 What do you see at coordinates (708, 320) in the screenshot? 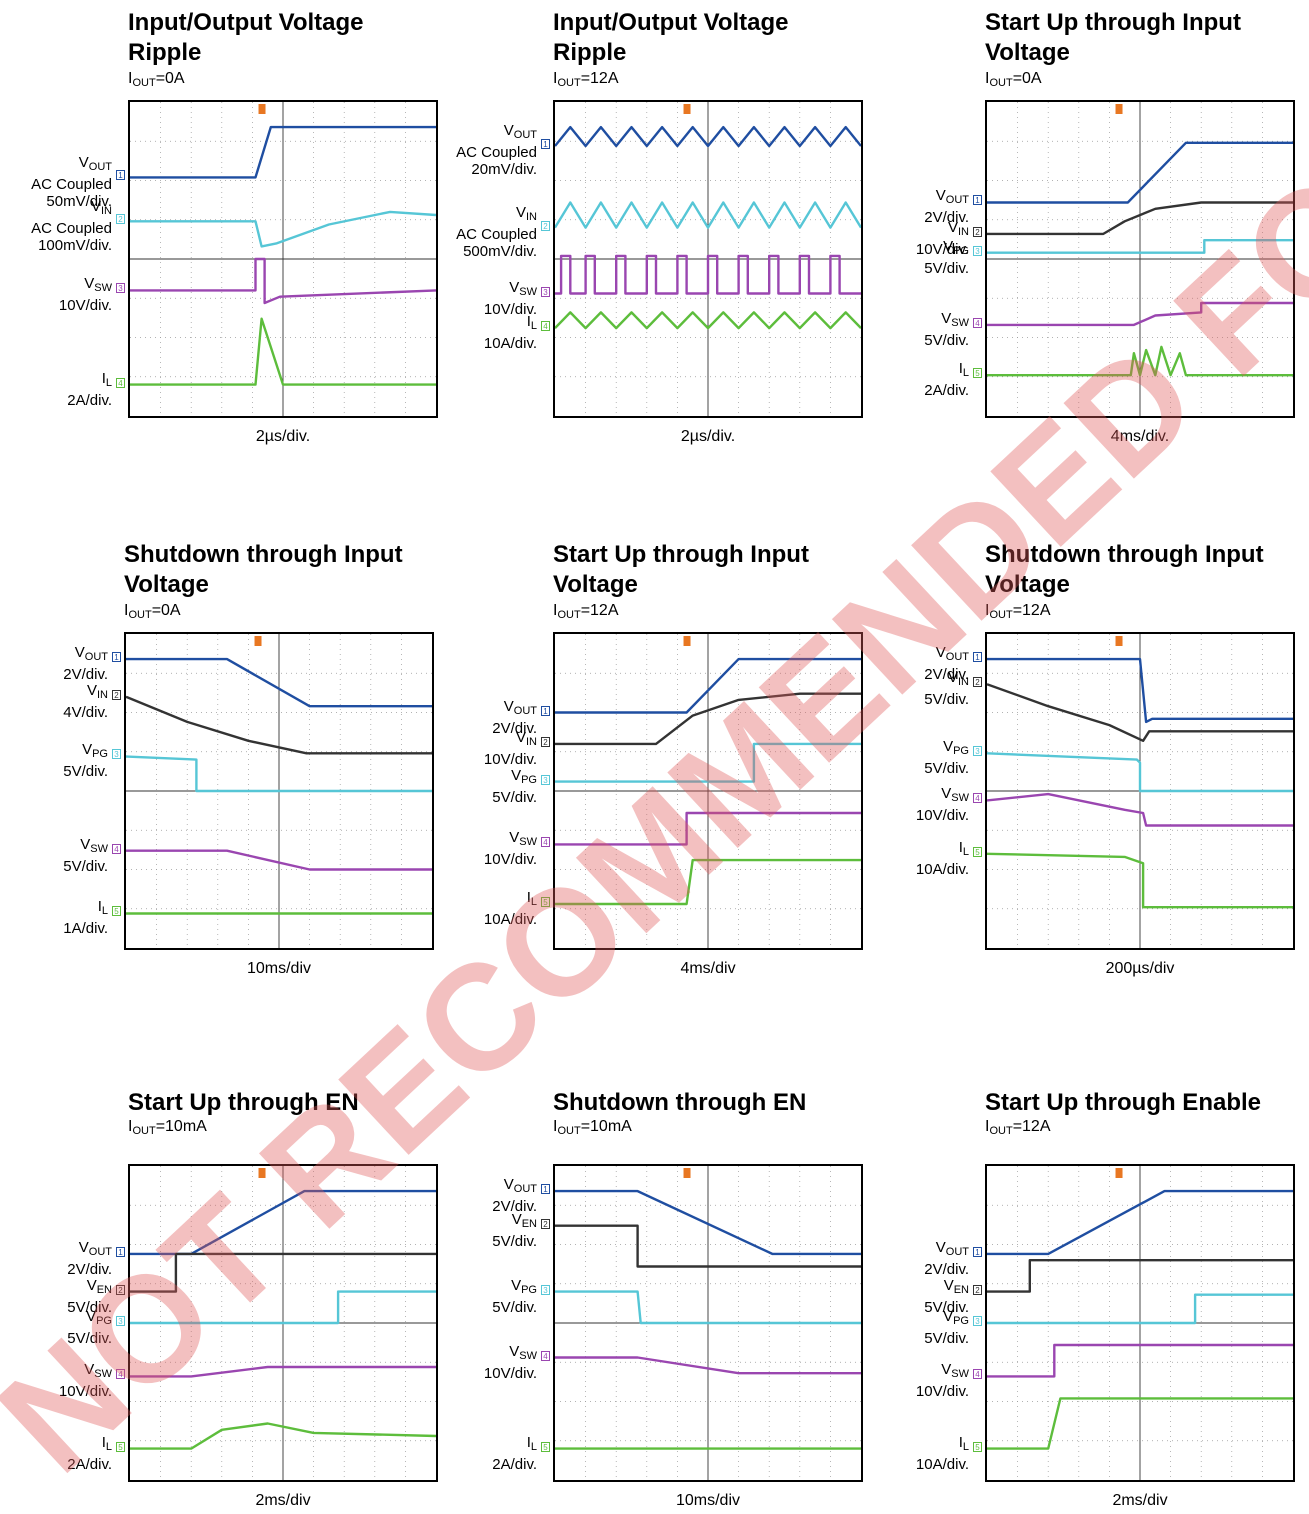
I see `trace-il` at bounding box center [708, 320].